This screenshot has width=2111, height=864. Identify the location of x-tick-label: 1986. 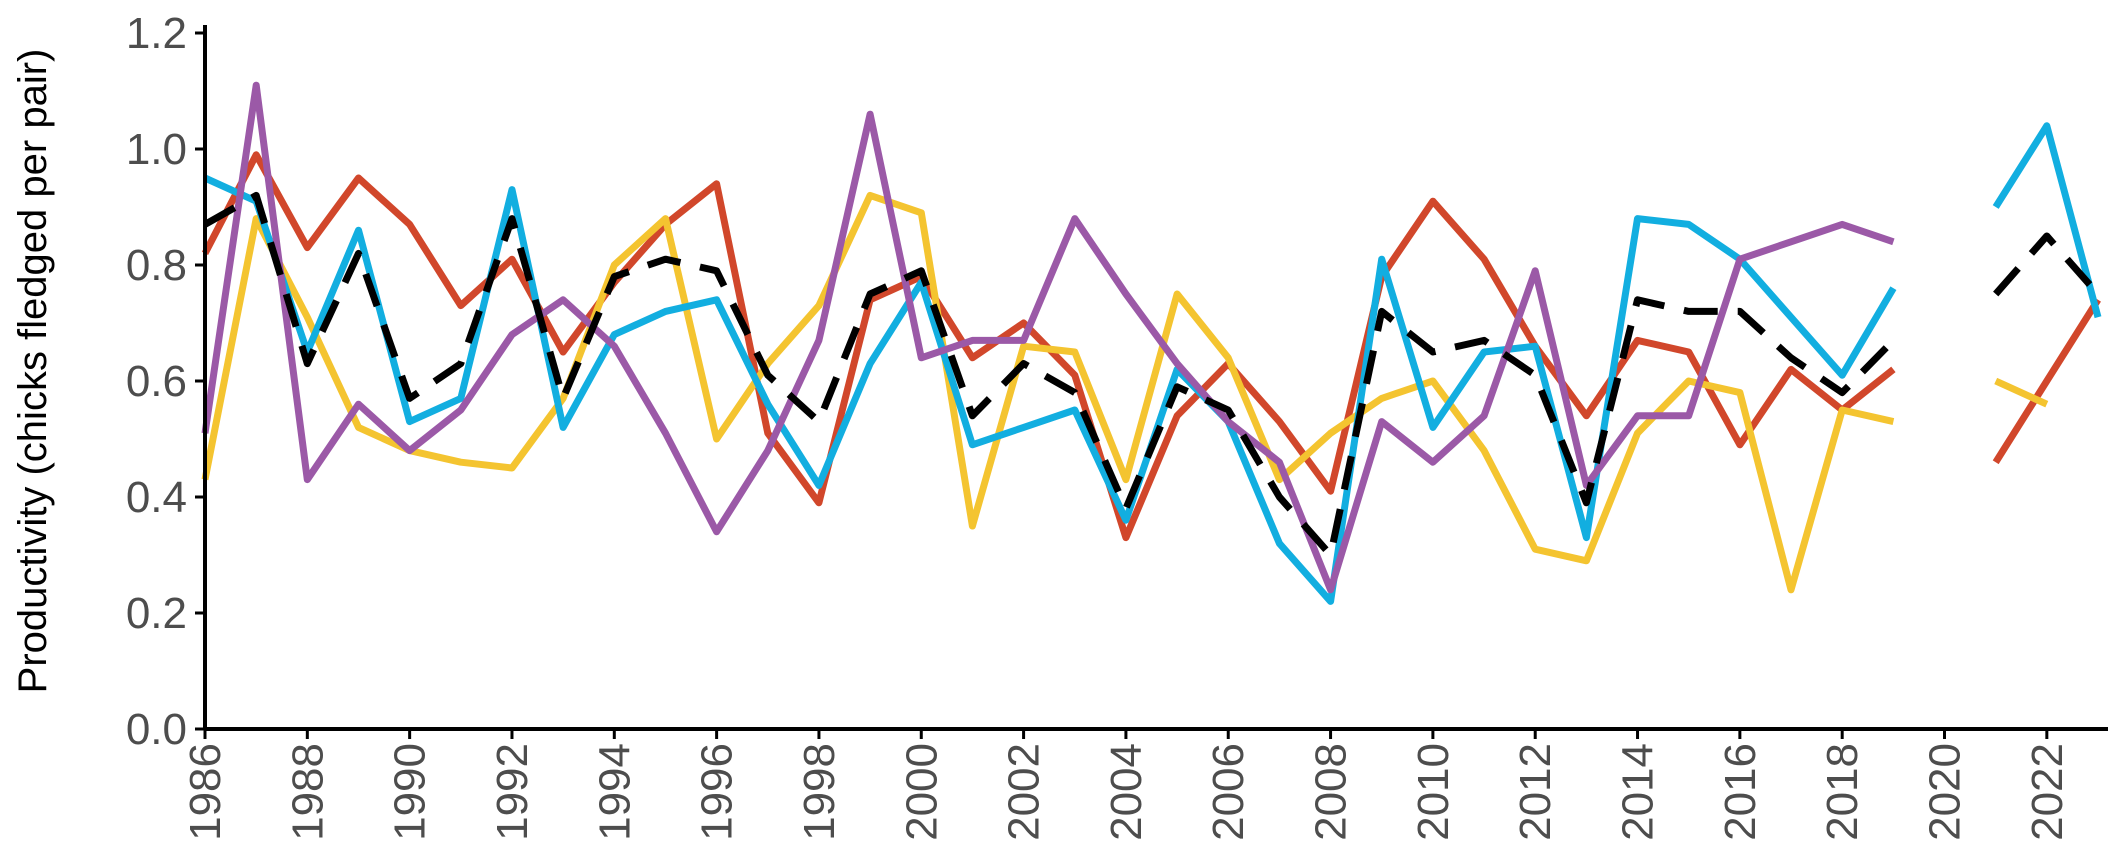
(205, 792).